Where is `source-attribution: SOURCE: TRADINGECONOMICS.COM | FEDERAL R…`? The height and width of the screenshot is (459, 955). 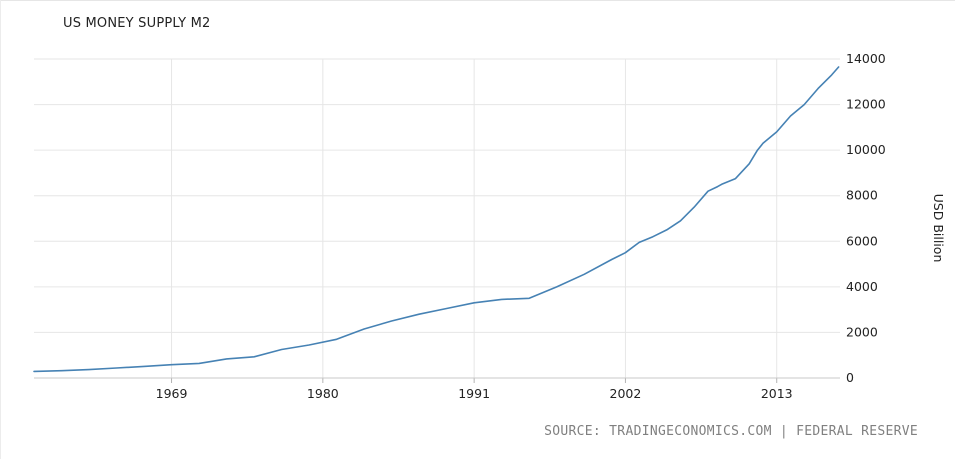
source-attribution: SOURCE: TRADINGECONOMICS.COM | FEDERAL R… is located at coordinates (731, 431).